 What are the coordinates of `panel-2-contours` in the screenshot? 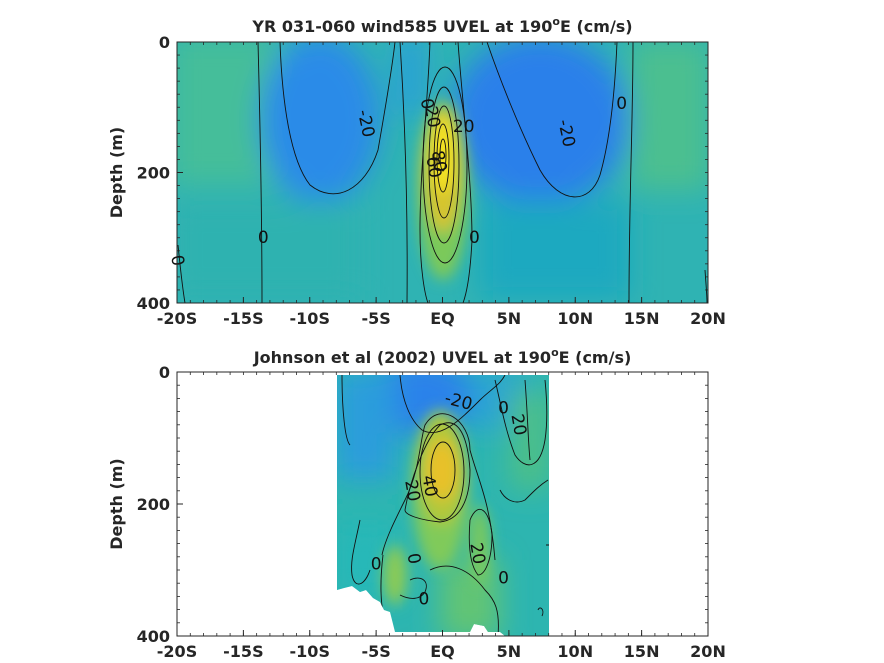 It's located at (445, 505).